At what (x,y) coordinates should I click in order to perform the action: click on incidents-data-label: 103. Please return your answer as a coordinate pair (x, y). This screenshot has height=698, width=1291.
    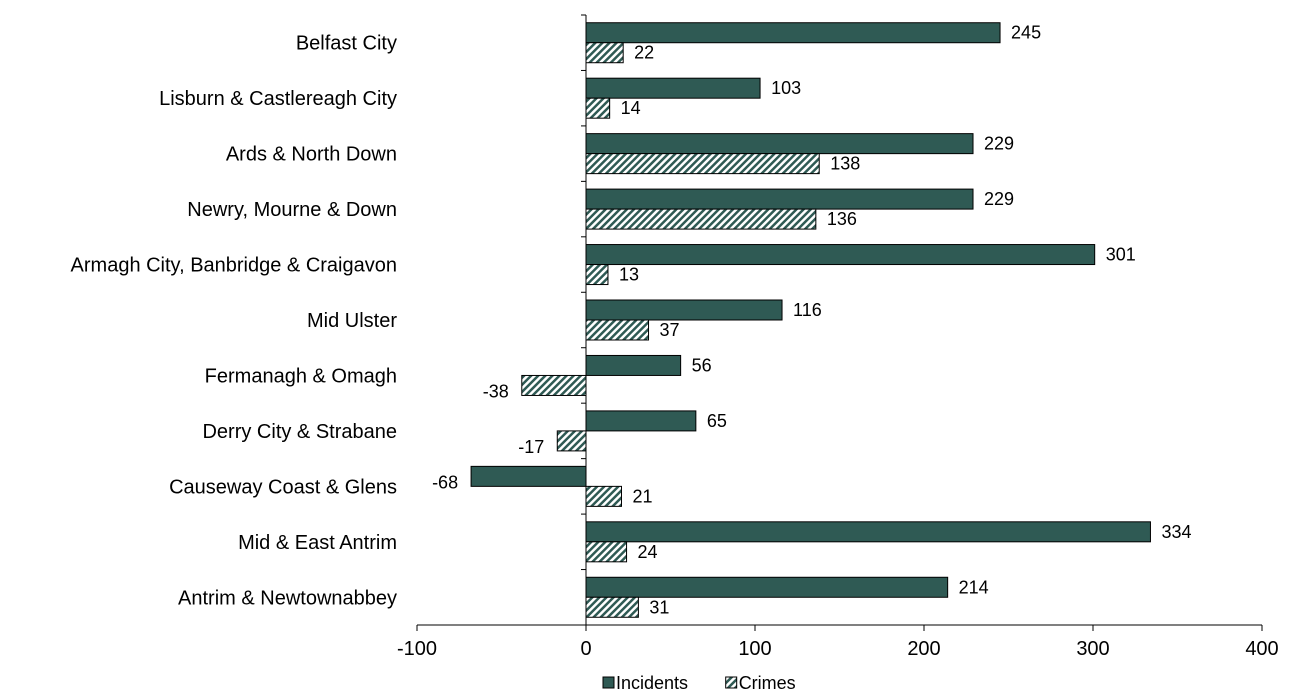
    Looking at the image, I should click on (786, 88).